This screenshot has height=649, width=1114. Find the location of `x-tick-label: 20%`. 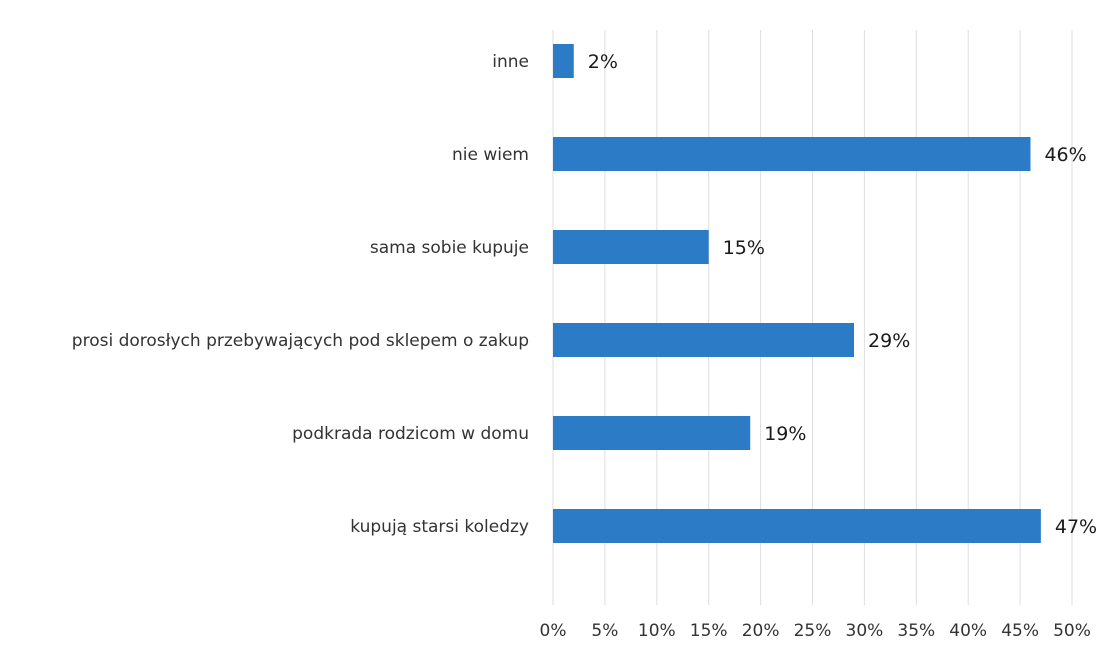

x-tick-label: 20% is located at coordinates (761, 631).